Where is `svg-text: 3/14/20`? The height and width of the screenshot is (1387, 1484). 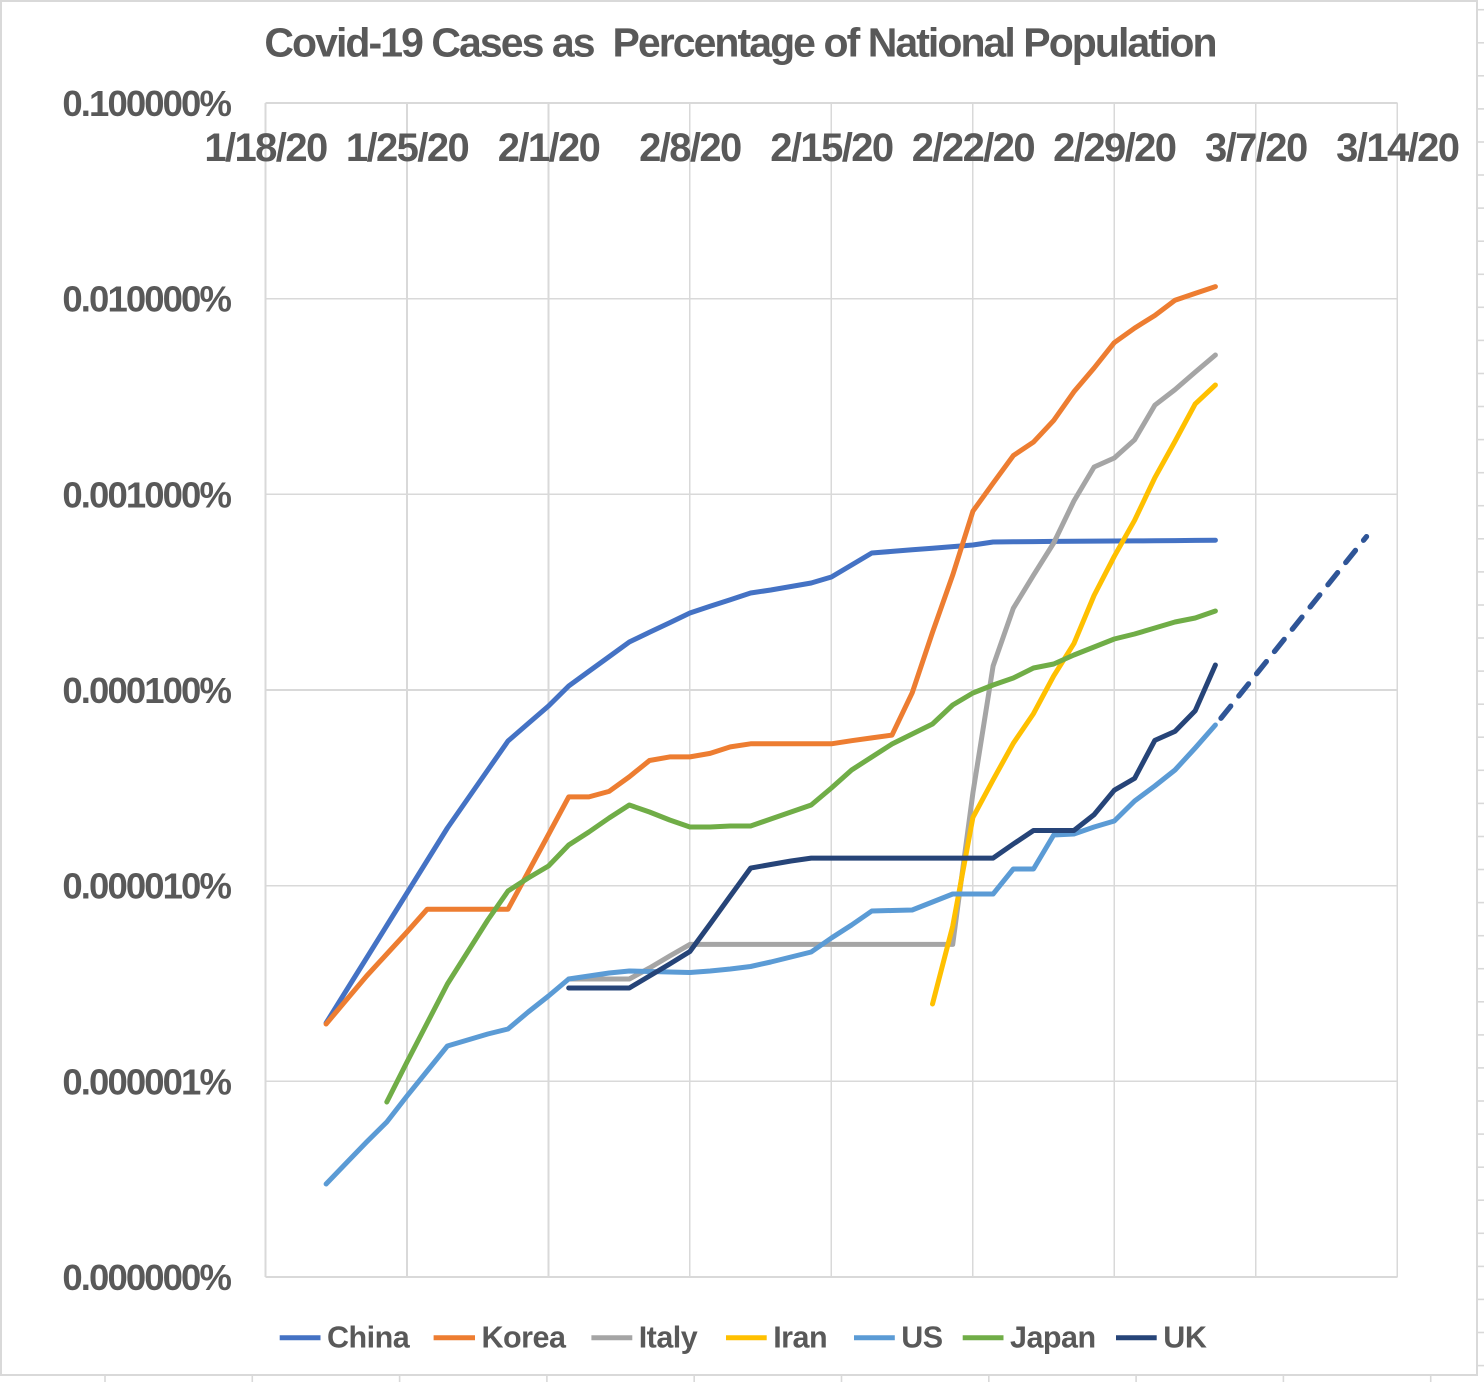 svg-text: 3/14/20 is located at coordinates (1397, 148).